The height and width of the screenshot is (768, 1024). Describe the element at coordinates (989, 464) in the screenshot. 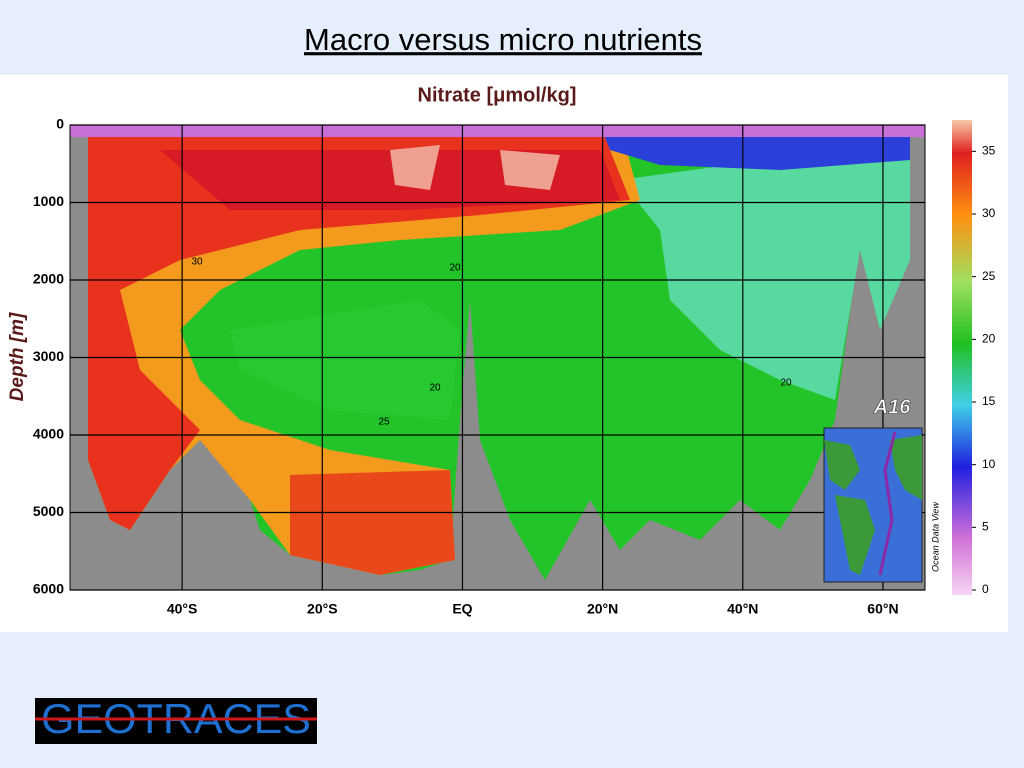

I see `colorbar-tick-label: 10` at that location.